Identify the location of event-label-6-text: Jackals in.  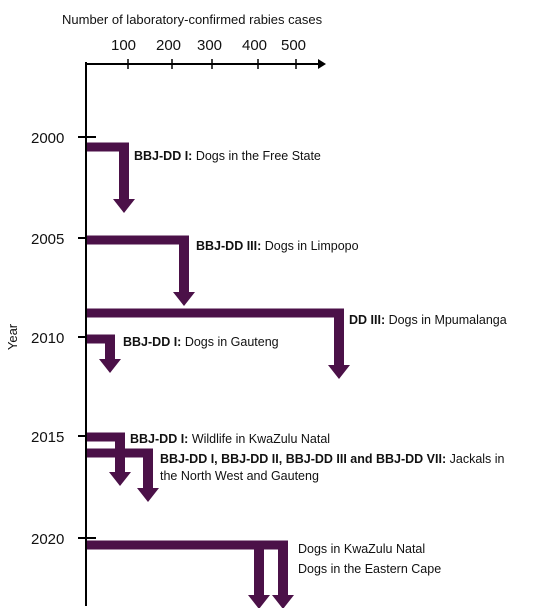
(475, 459).